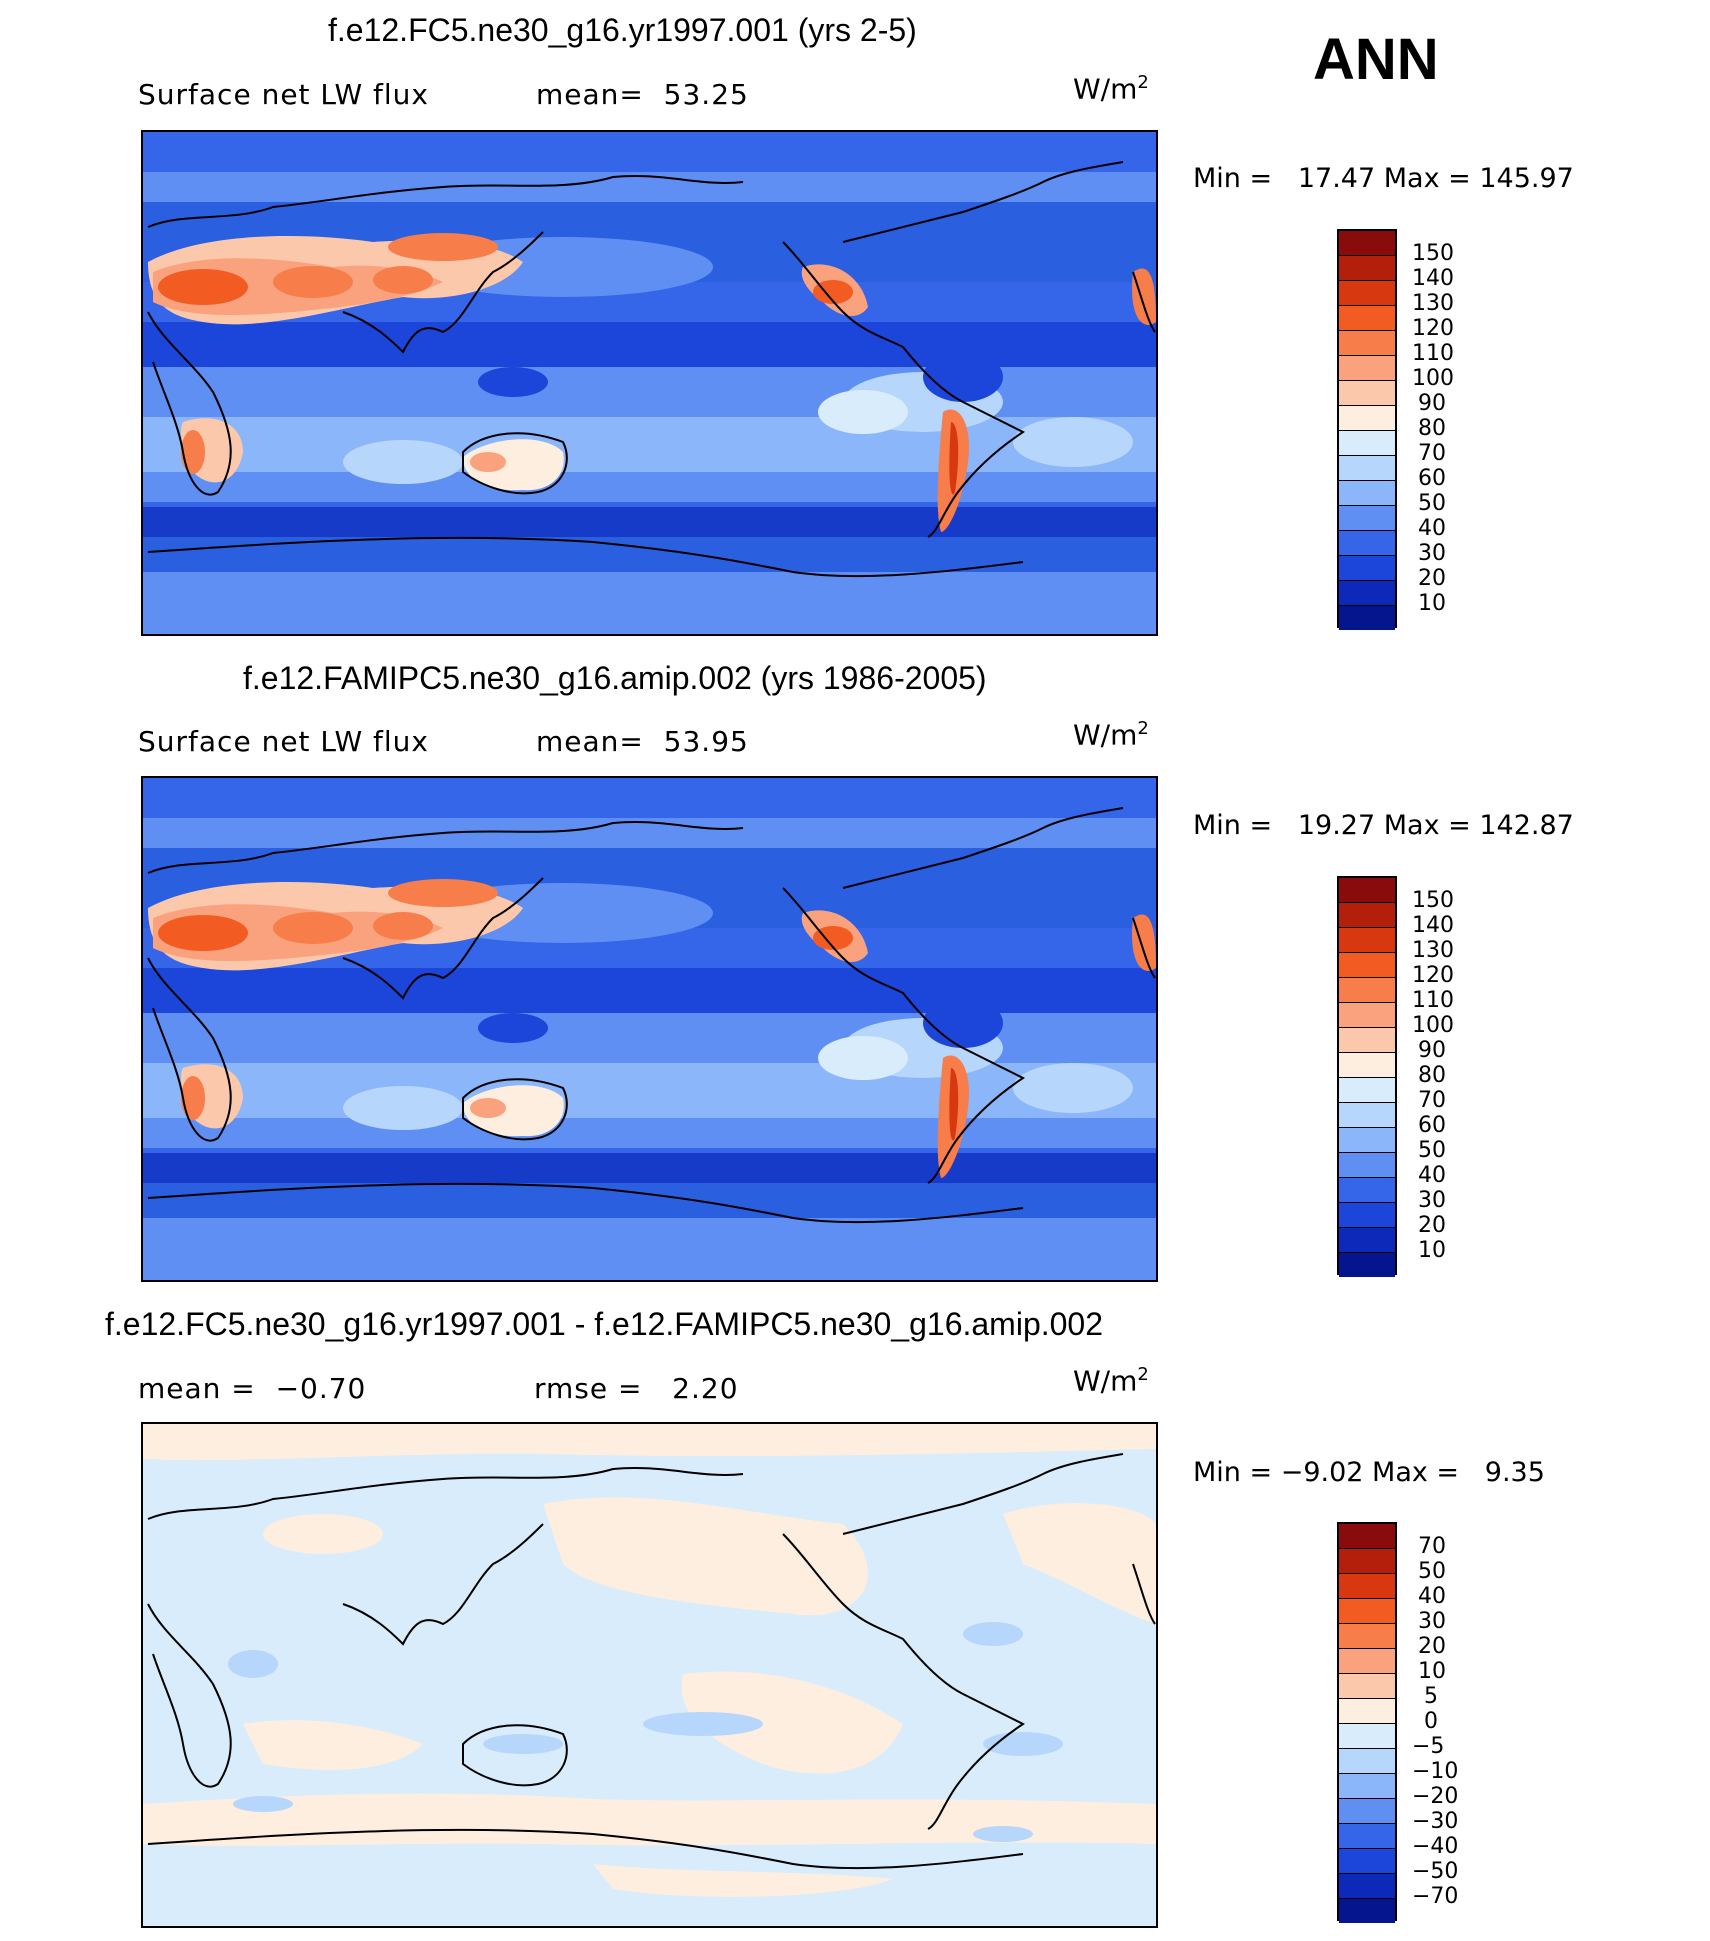 The height and width of the screenshot is (1941, 1710). Describe the element at coordinates (1432, 528) in the screenshot. I see `panel-1-colorbar-label: 40` at that location.